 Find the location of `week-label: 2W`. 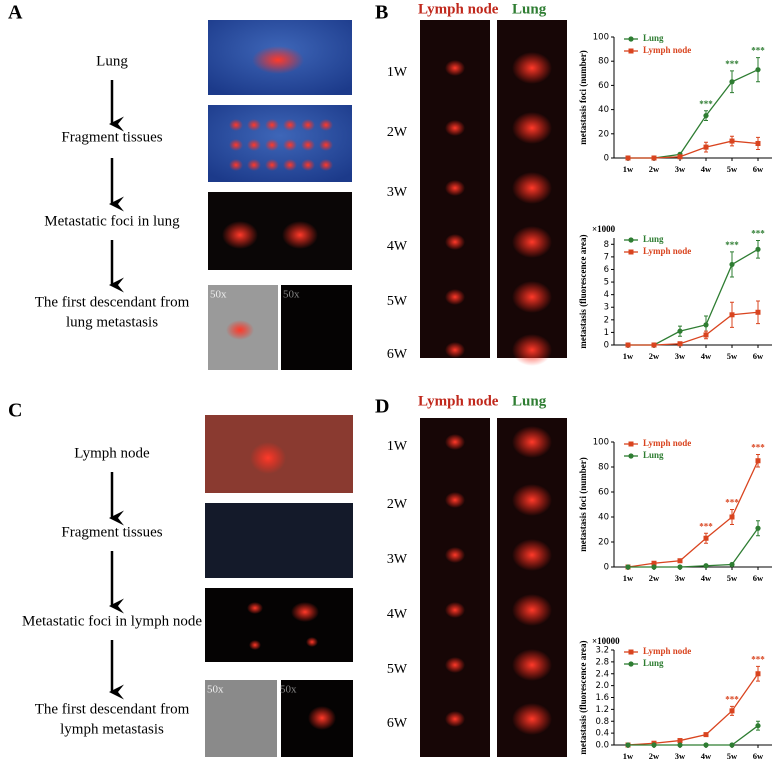

week-label: 2W is located at coordinates (397, 132).